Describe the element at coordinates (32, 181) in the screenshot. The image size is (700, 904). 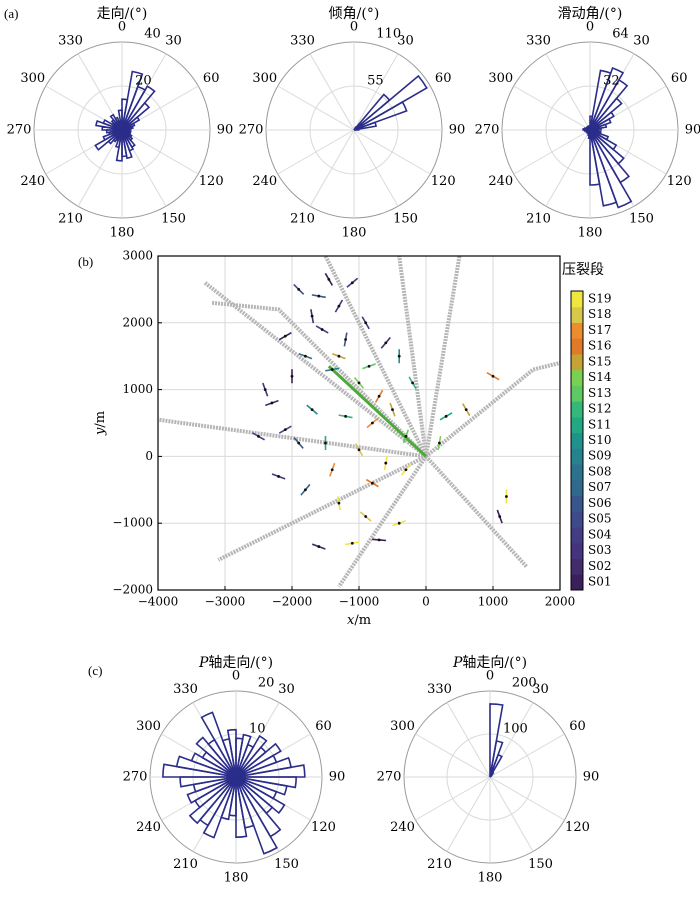
I see `rose-angle-label: 240` at that location.